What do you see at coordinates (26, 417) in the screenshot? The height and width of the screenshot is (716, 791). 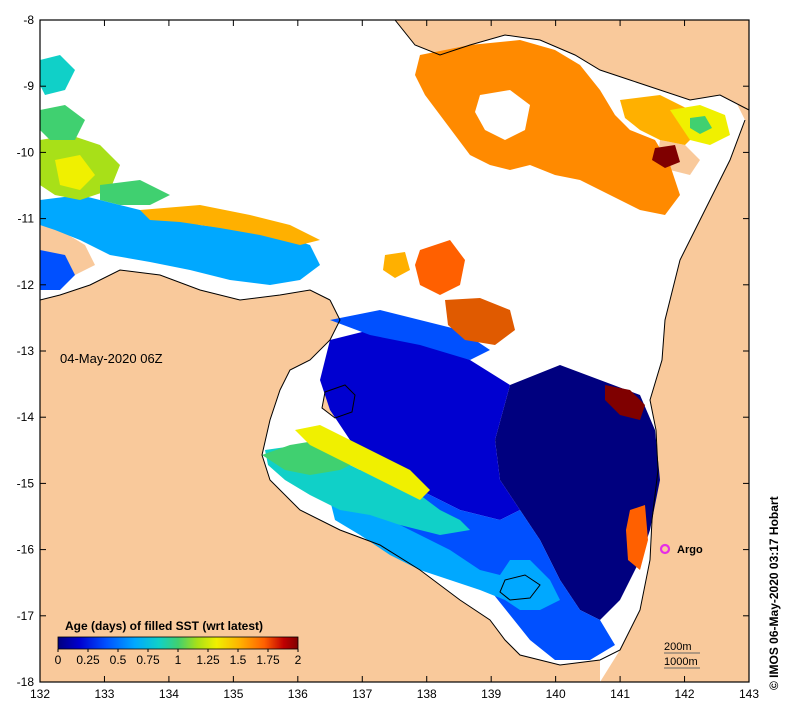 I see `y-tick-label: -14` at bounding box center [26, 417].